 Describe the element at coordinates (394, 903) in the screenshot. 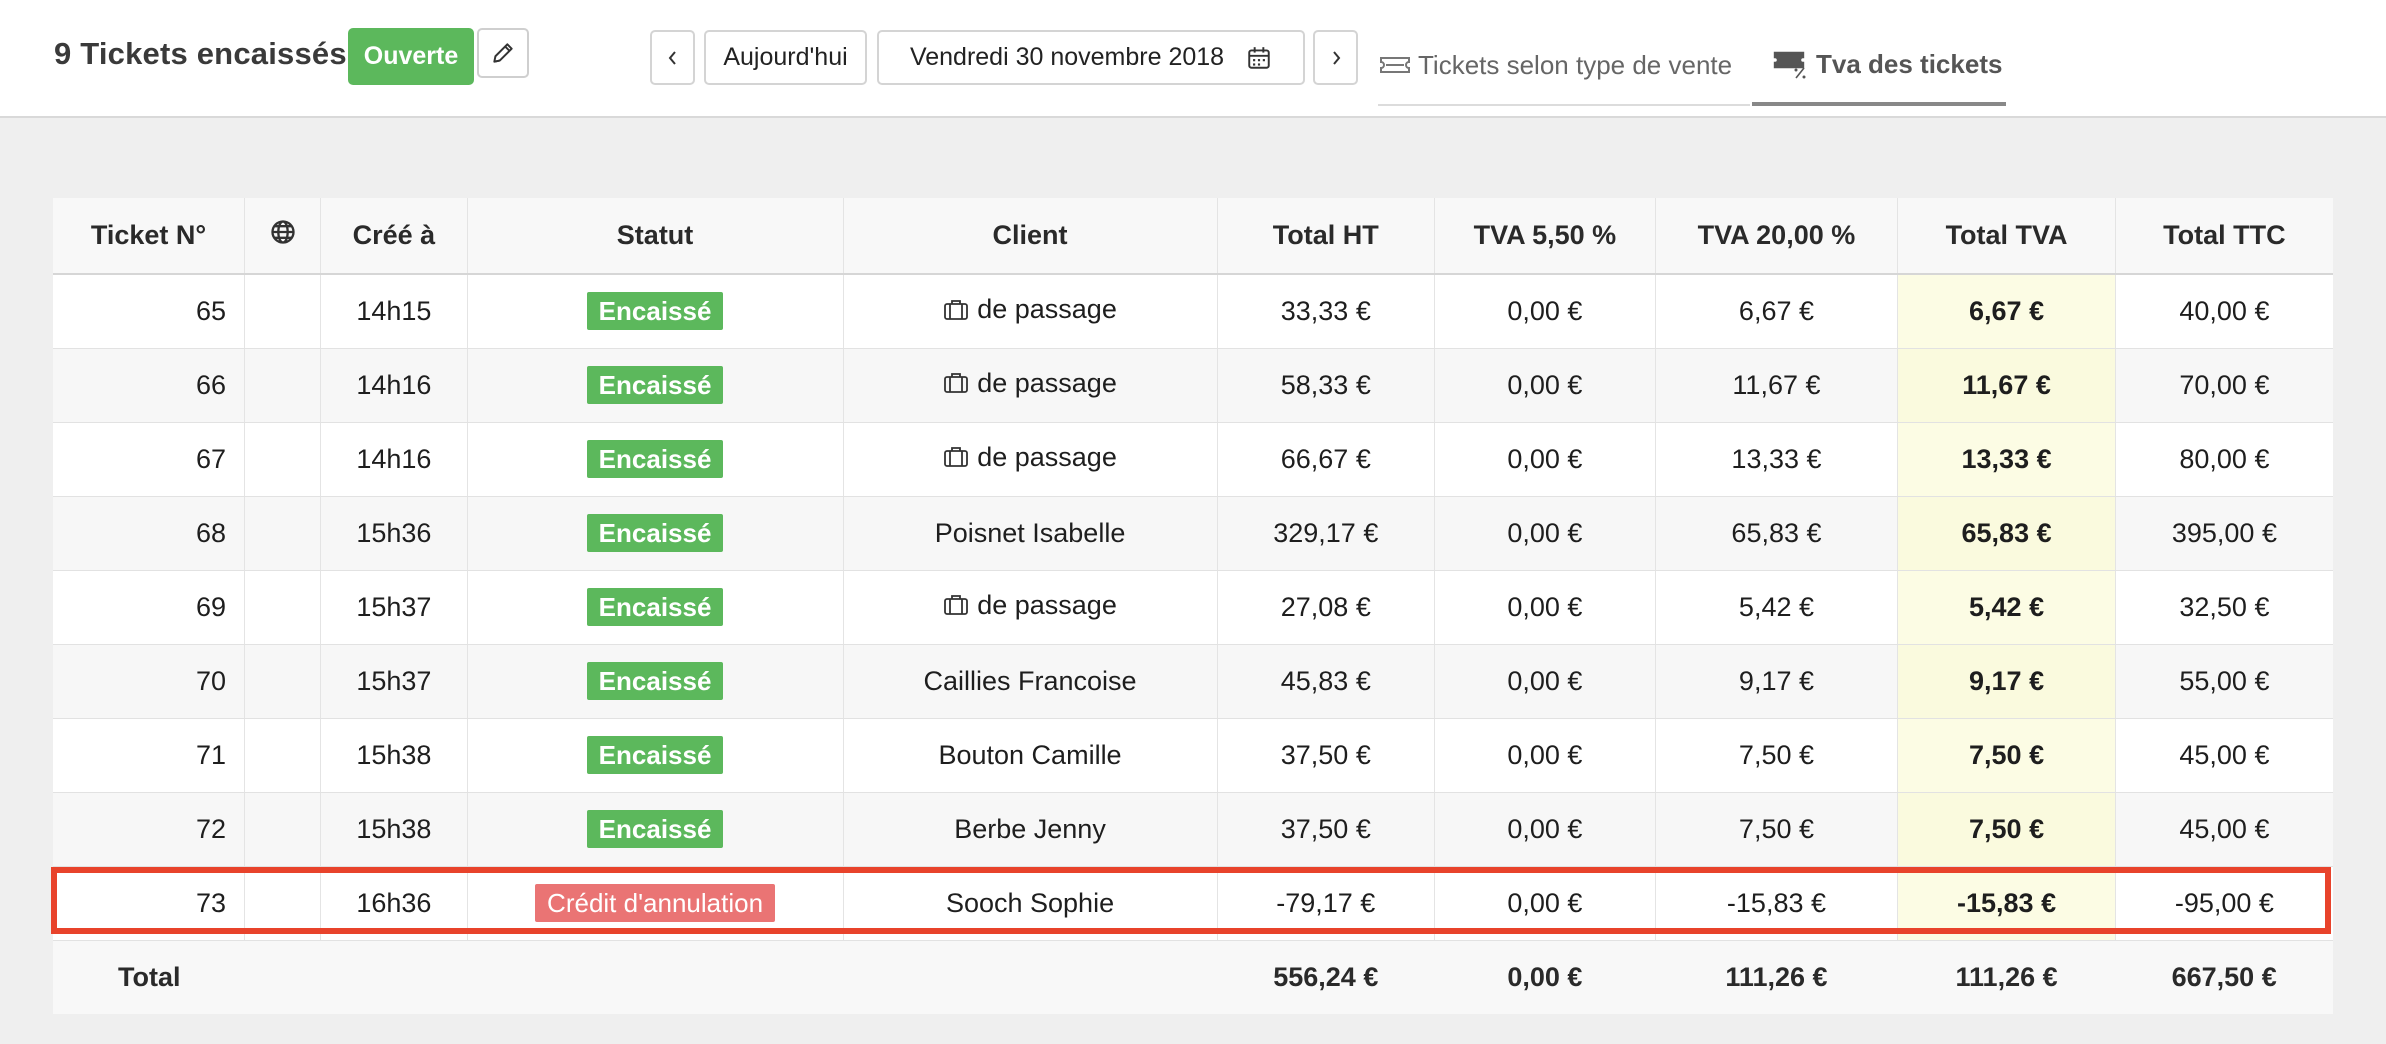

I see `created-at: 16h36` at that location.